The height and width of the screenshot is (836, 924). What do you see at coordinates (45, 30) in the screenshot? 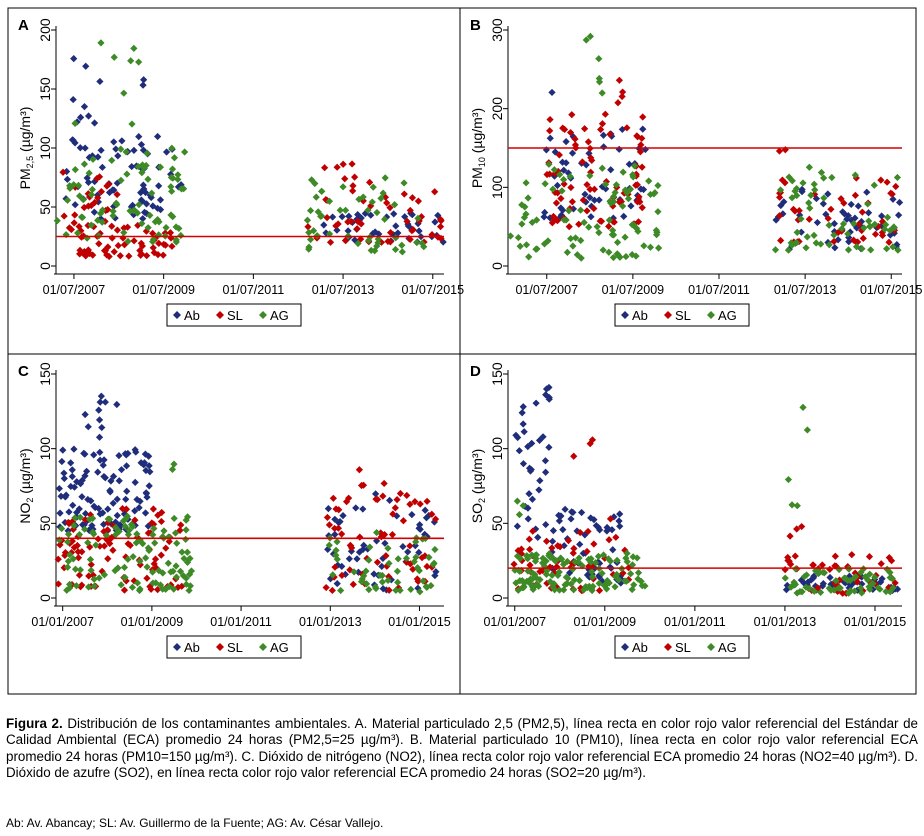
I see `y-tick-label: 200` at bounding box center [45, 30].